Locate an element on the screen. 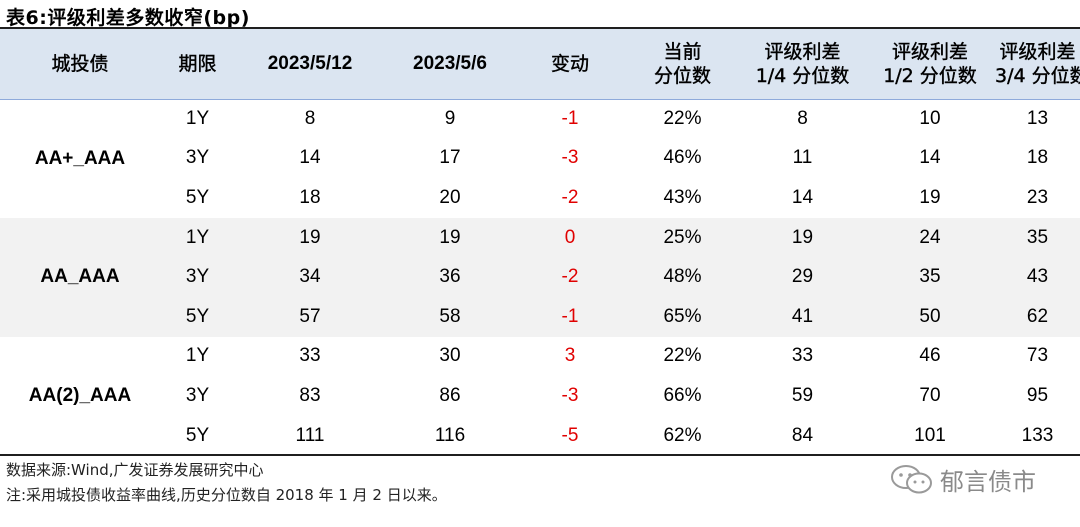  q2-value: 70 is located at coordinates (930, 395).